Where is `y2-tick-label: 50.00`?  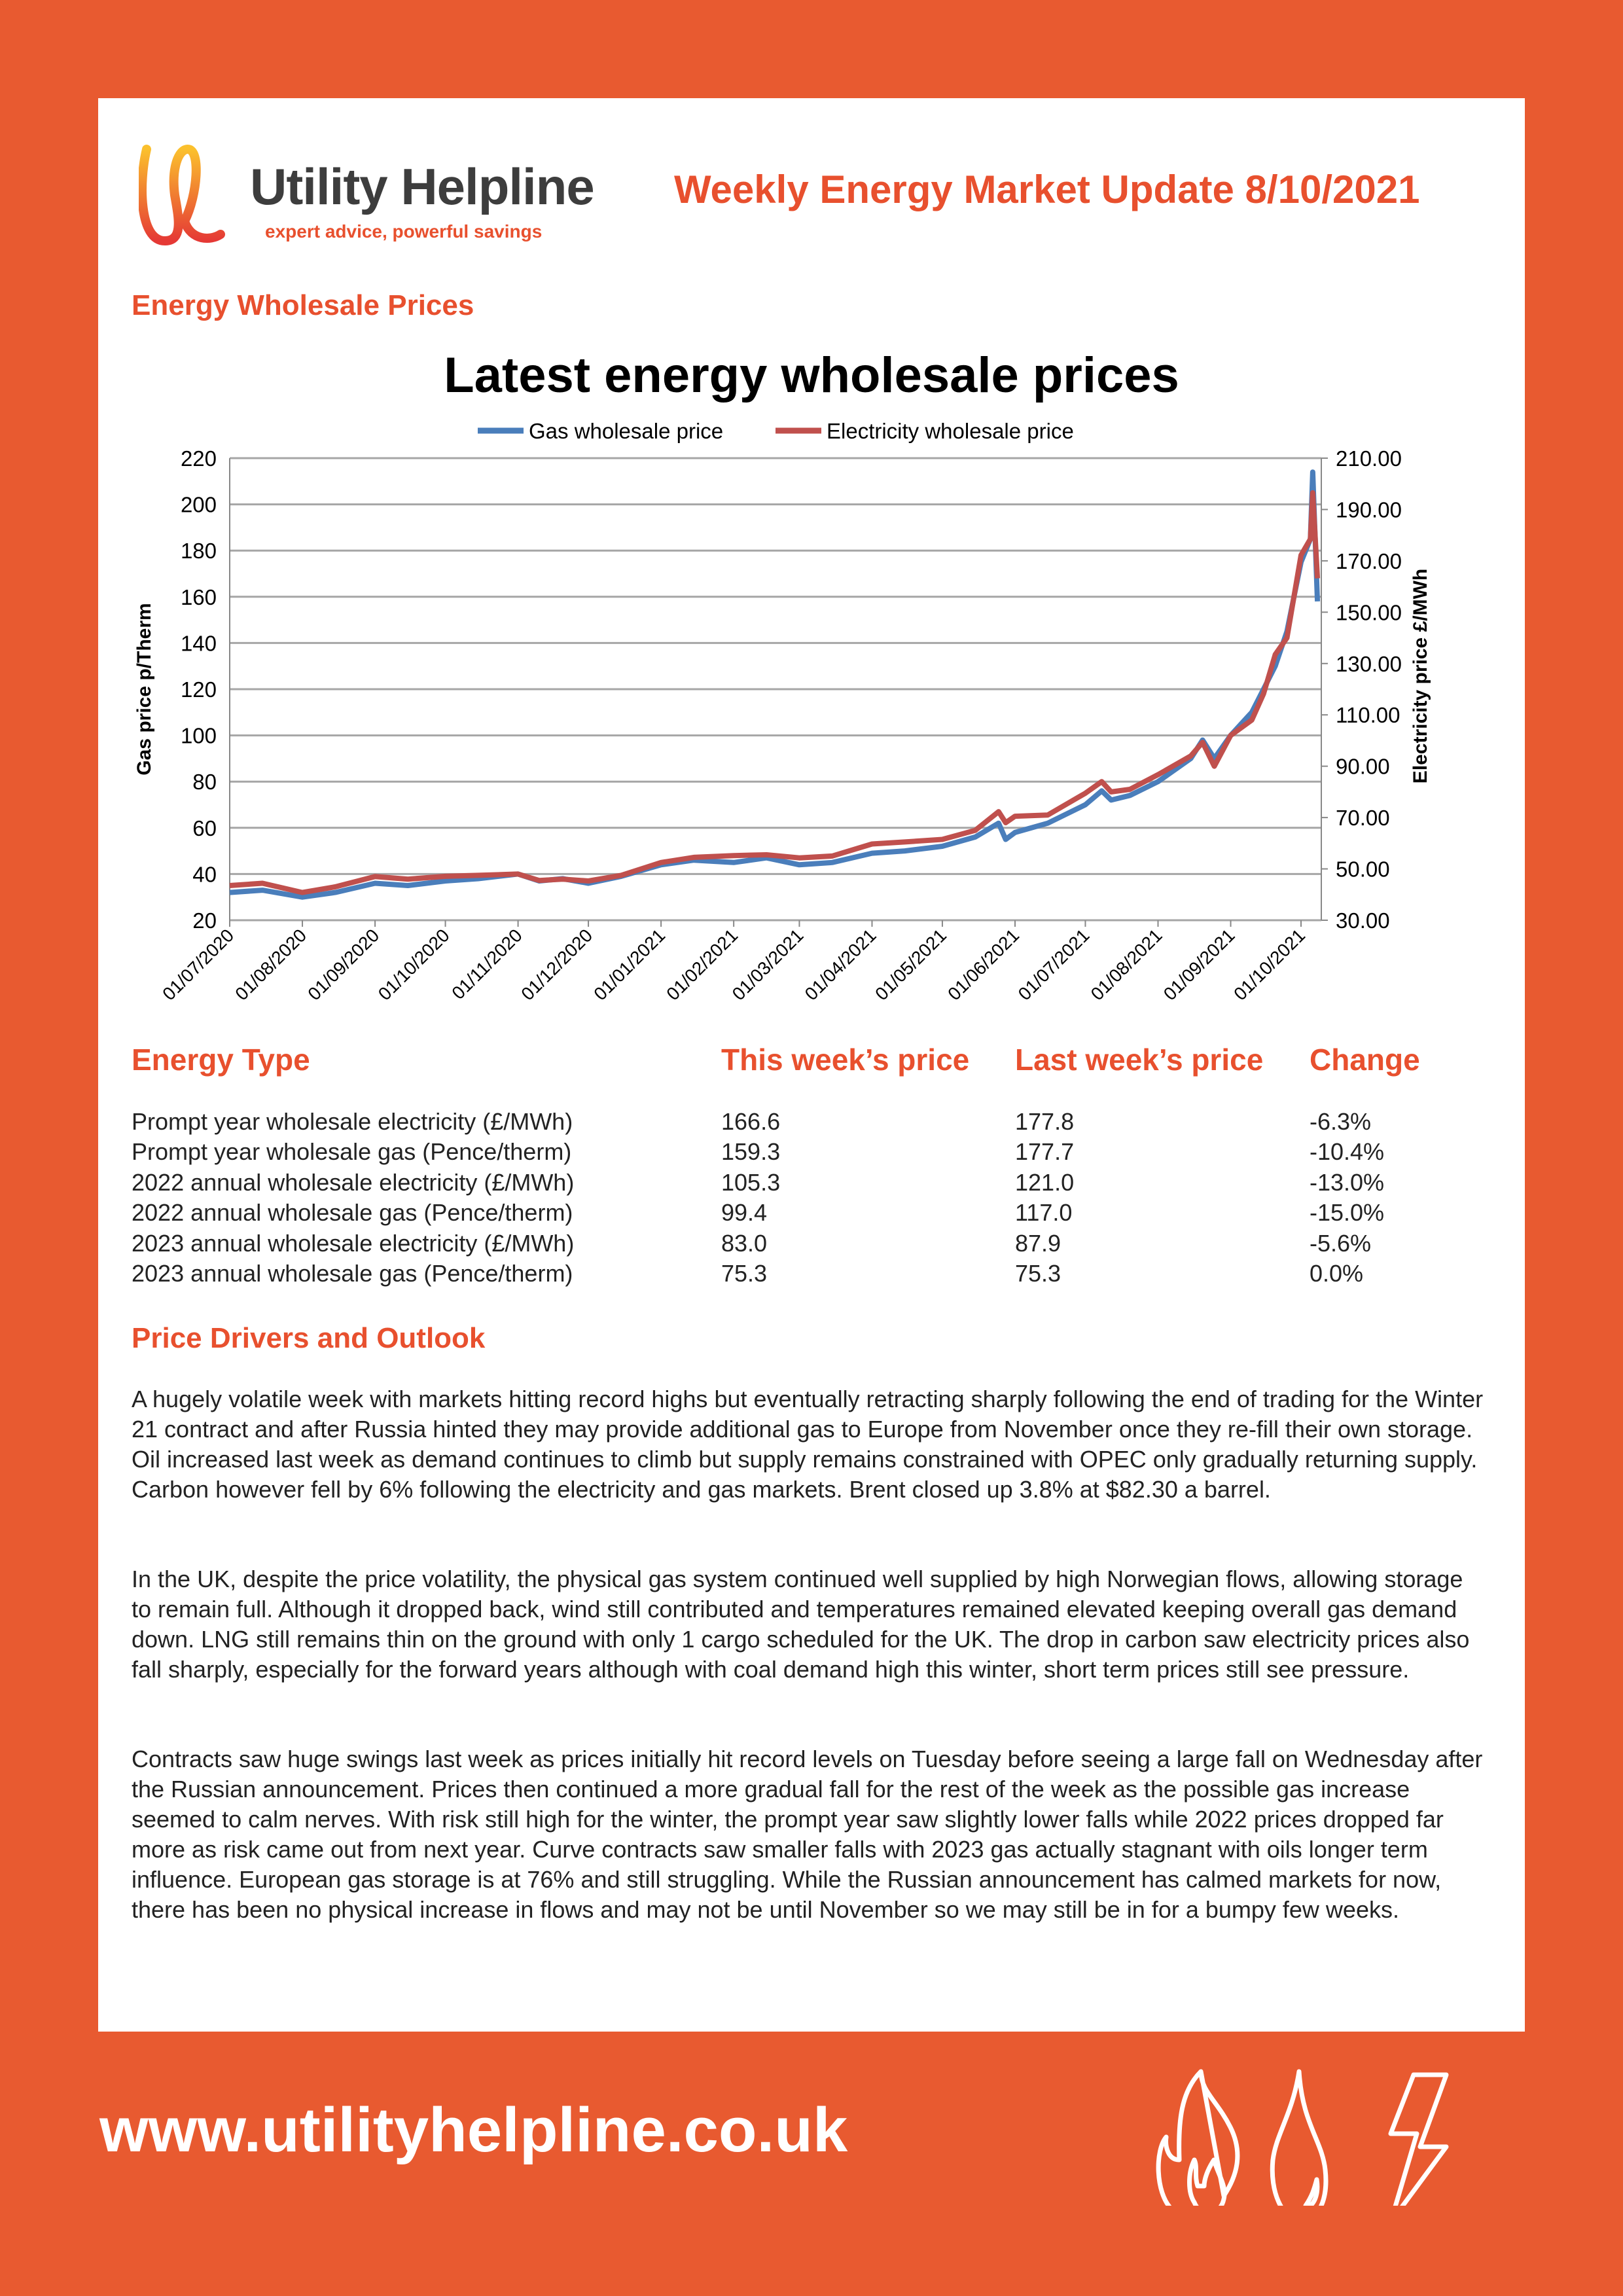 y2-tick-label: 50.00 is located at coordinates (1363, 869).